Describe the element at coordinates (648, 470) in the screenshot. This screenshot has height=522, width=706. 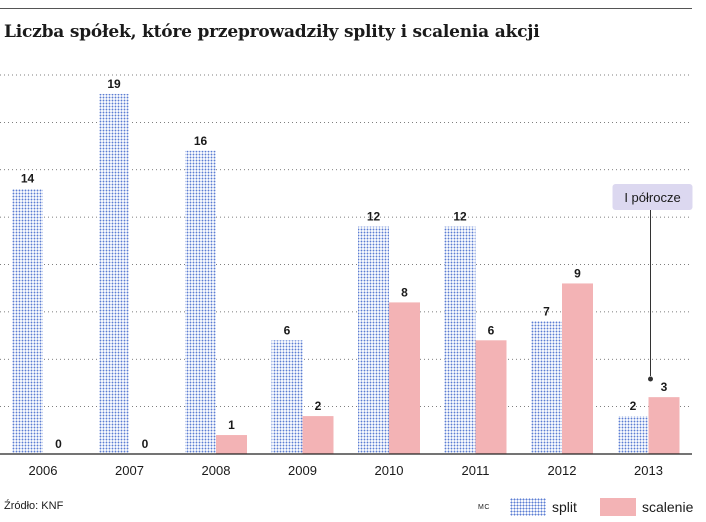
I see `x-tick-label-2013: 2013` at that location.